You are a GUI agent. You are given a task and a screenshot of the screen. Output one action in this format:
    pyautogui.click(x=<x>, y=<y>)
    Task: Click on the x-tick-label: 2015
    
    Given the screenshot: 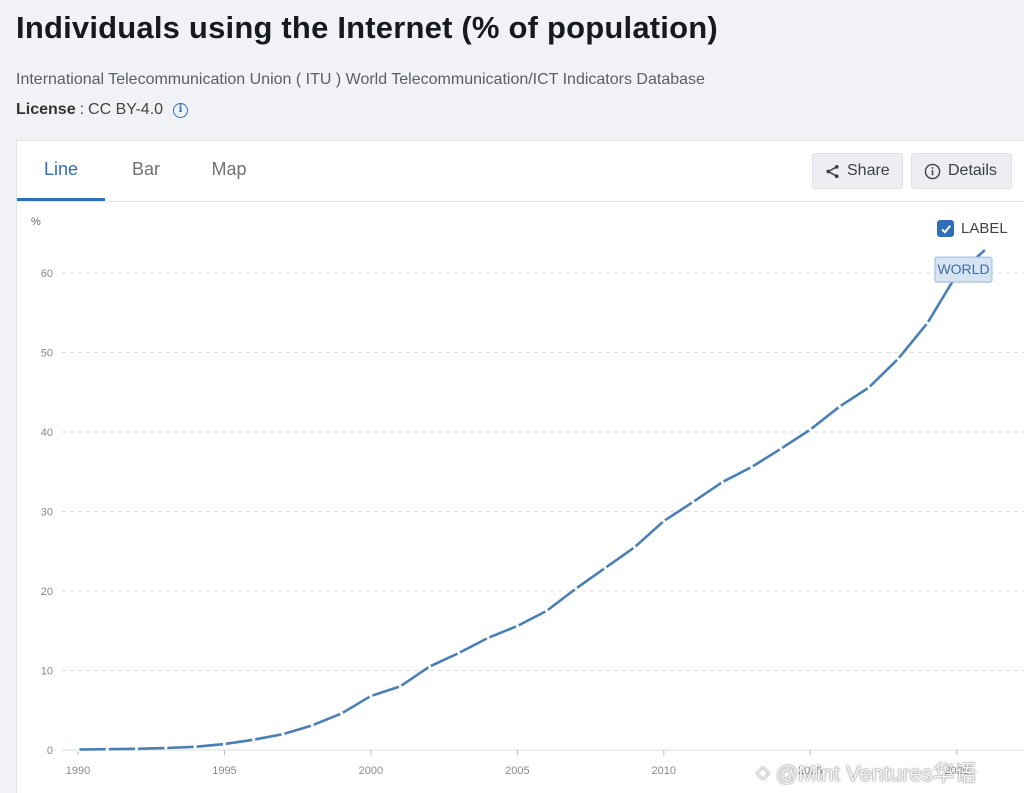 What is the action you would take?
    pyautogui.click(x=810, y=771)
    